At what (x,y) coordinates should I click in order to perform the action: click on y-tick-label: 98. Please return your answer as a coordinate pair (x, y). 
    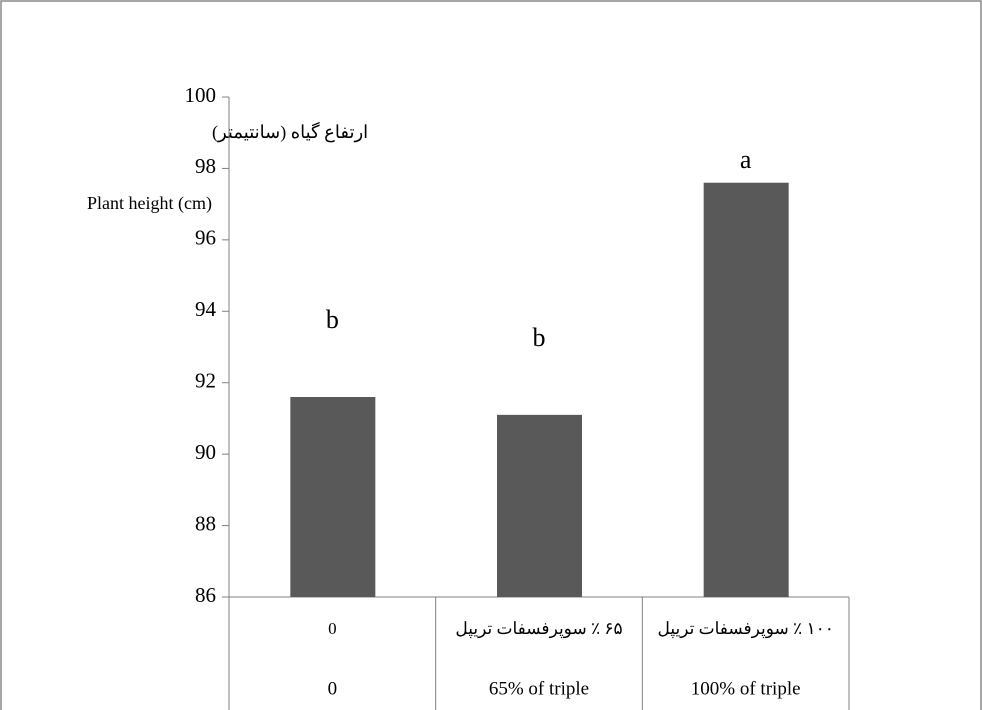
    Looking at the image, I should click on (205, 166).